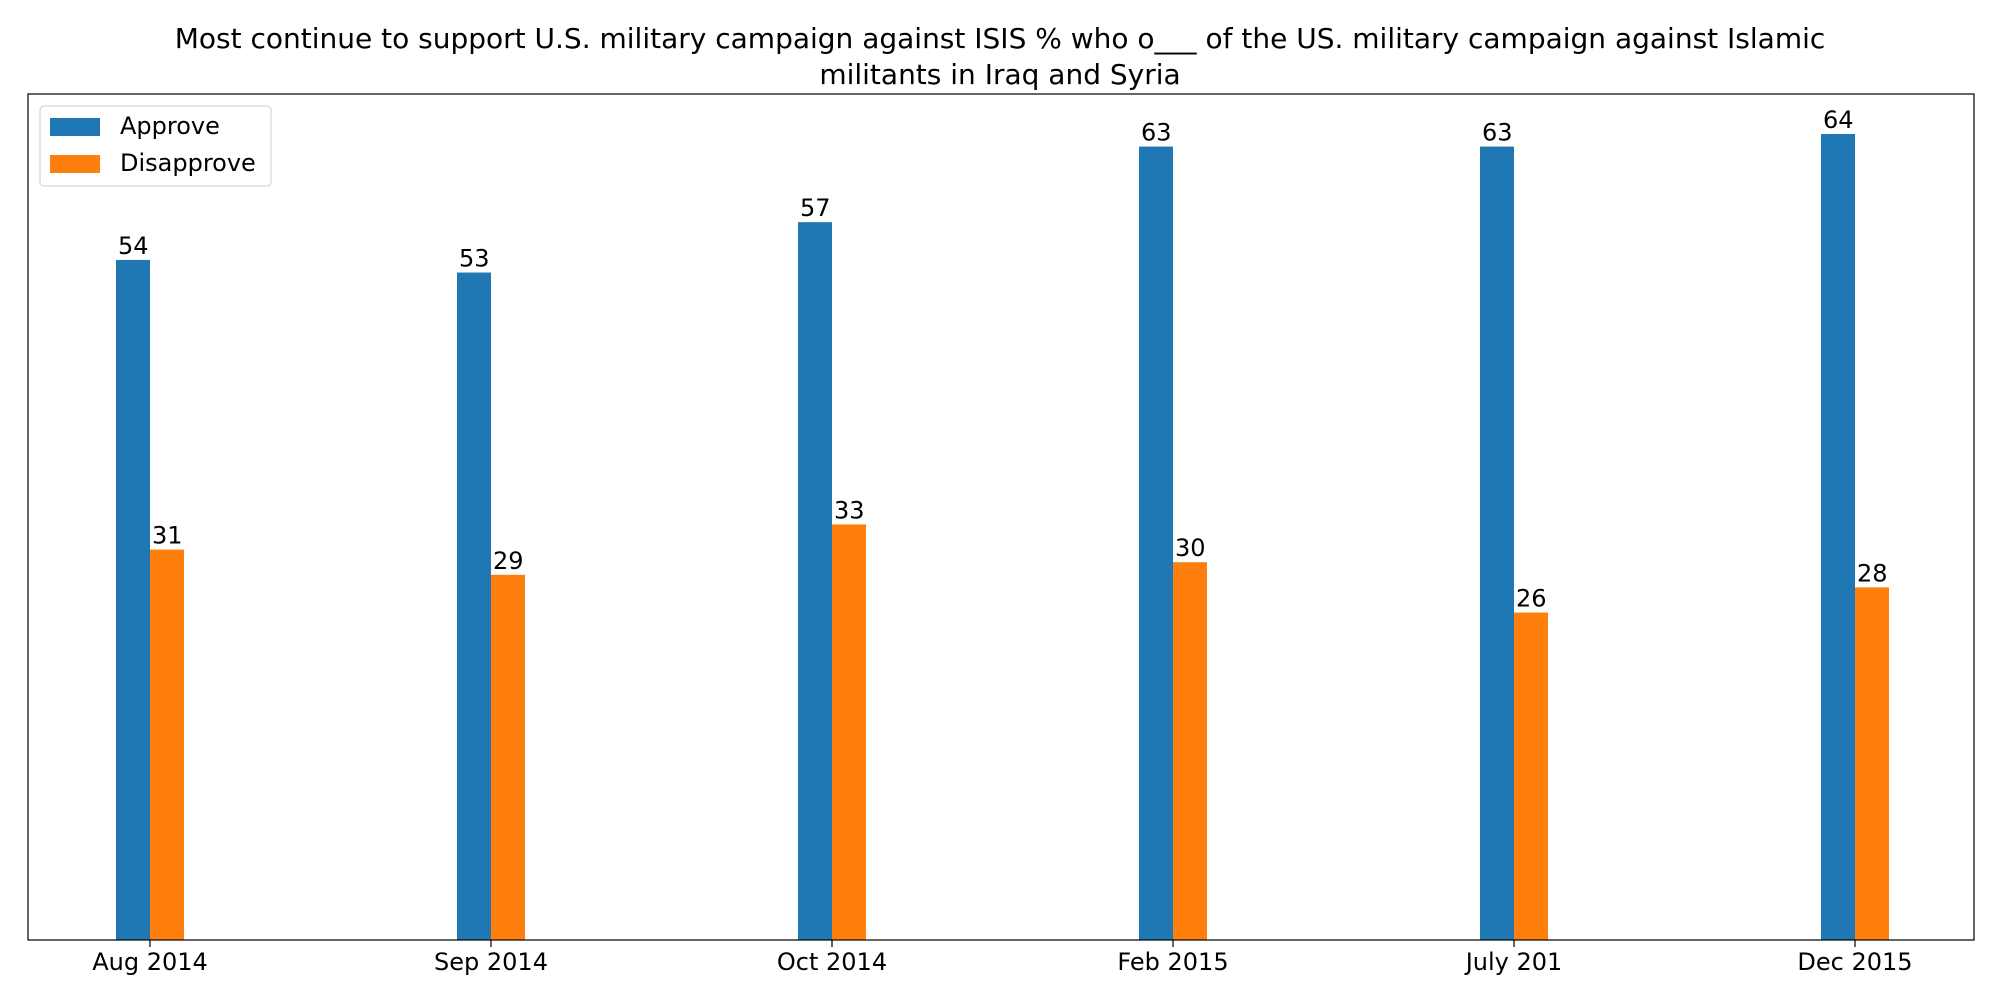  Describe the element at coordinates (188, 163) in the screenshot. I see `legend-label-disapprove: Disapprove` at that location.